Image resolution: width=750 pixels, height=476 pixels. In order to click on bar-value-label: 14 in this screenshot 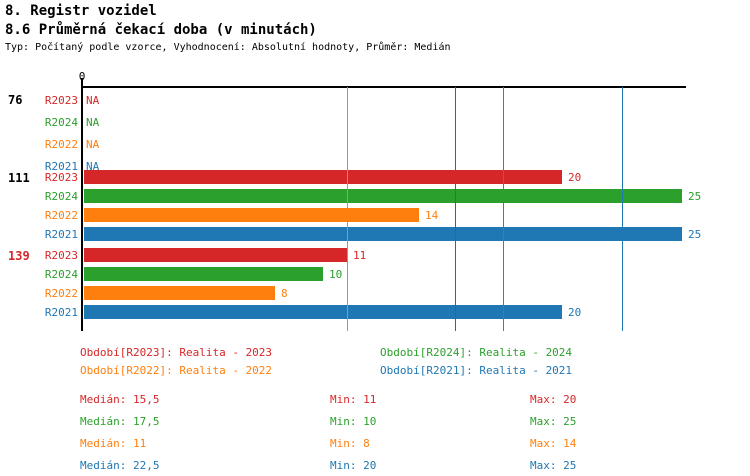, I will do `click(432, 215)`.